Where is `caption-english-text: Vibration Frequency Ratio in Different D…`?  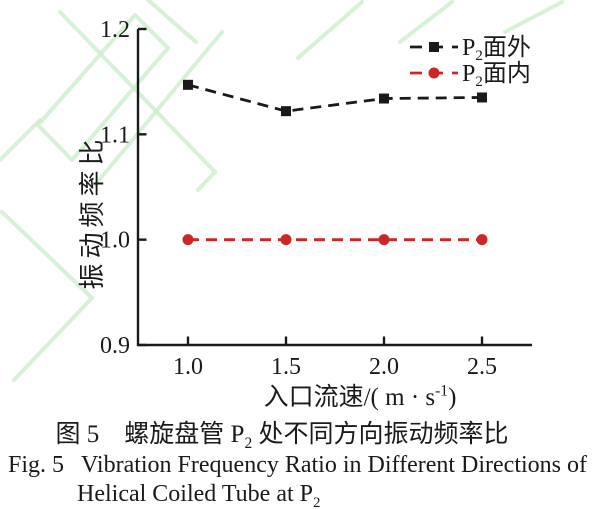
caption-english-text: Vibration Frequency Ratio in Different D… is located at coordinates (334, 465).